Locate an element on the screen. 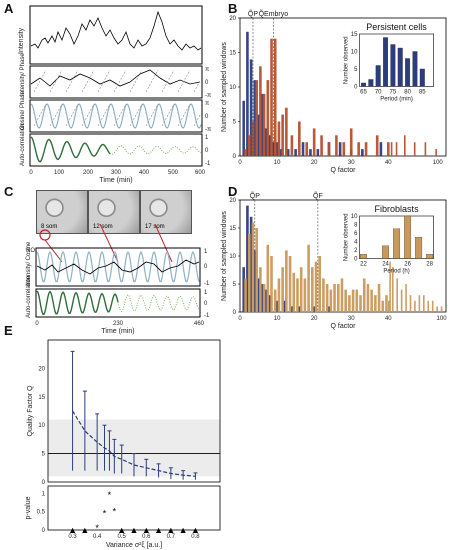 This screenshot has height=550, width=454. y-tick-label: 10 is located at coordinates (232, 257).